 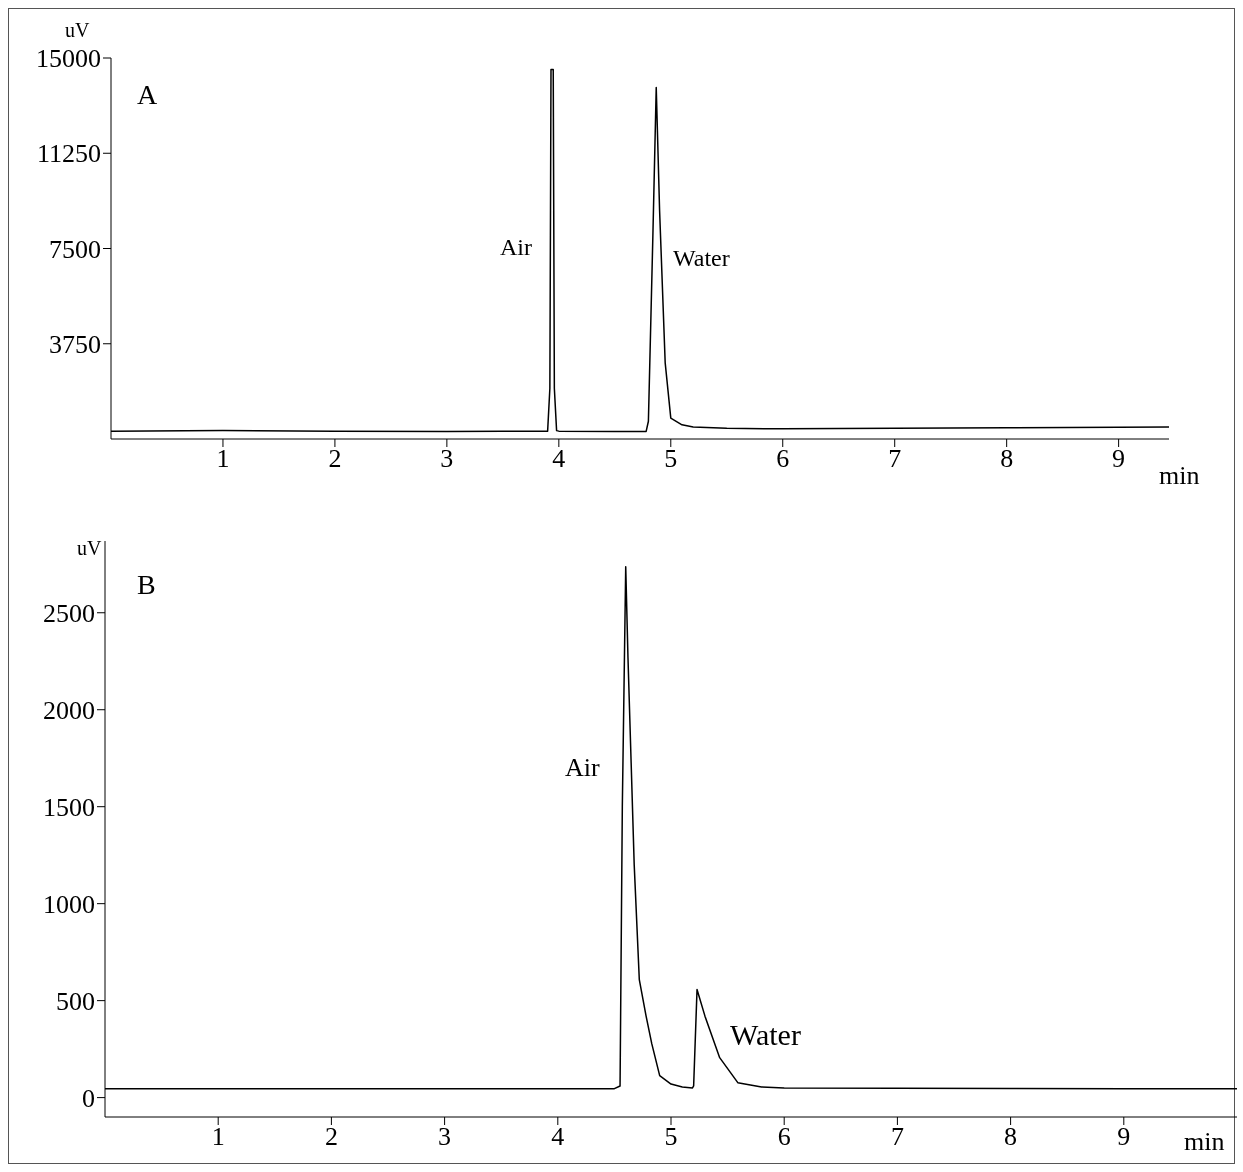 I want to click on y-tick-label: 1000, so click(x=69, y=904).